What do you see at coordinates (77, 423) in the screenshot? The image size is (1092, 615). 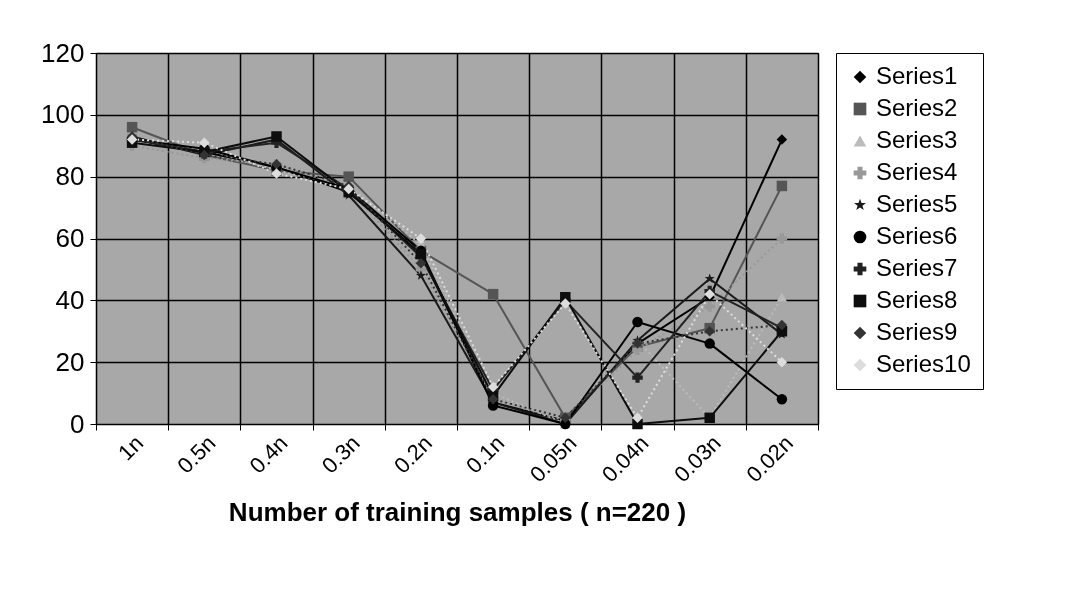 I see `y-tick-label: 0` at bounding box center [77, 423].